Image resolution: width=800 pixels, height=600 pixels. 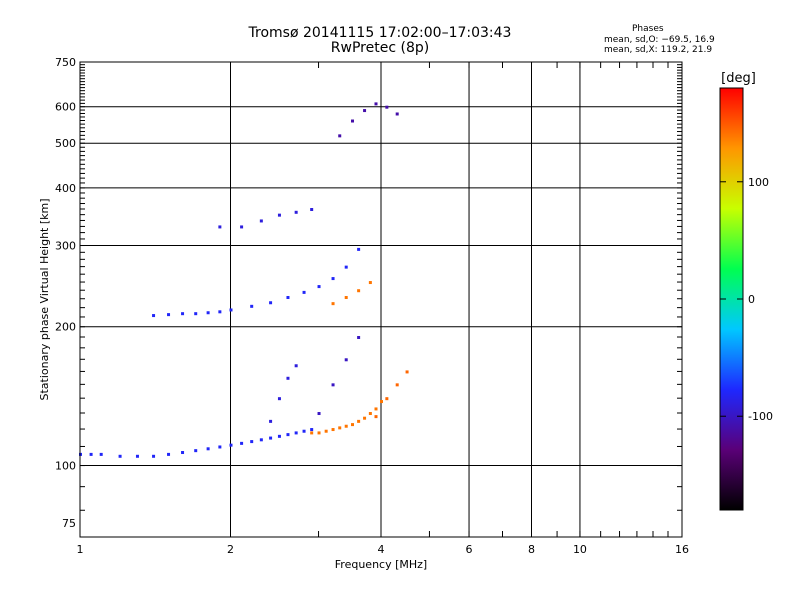 I want to click on x-tick-label: 4, so click(x=381, y=549).